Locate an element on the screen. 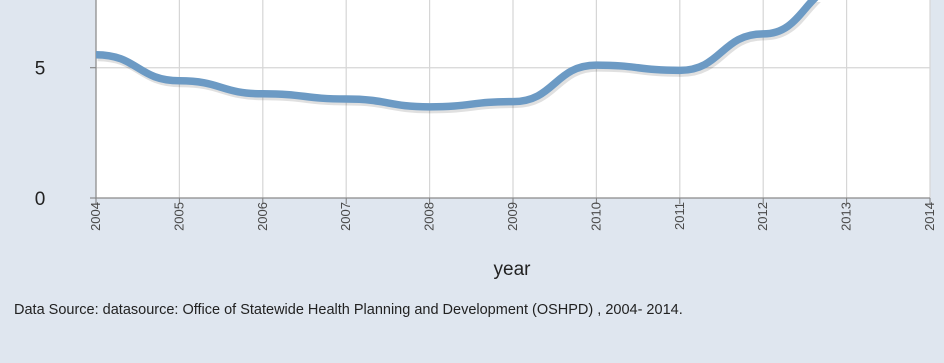 The width and height of the screenshot is (944, 363). x-tick-label: 2013 is located at coordinates (846, 216).